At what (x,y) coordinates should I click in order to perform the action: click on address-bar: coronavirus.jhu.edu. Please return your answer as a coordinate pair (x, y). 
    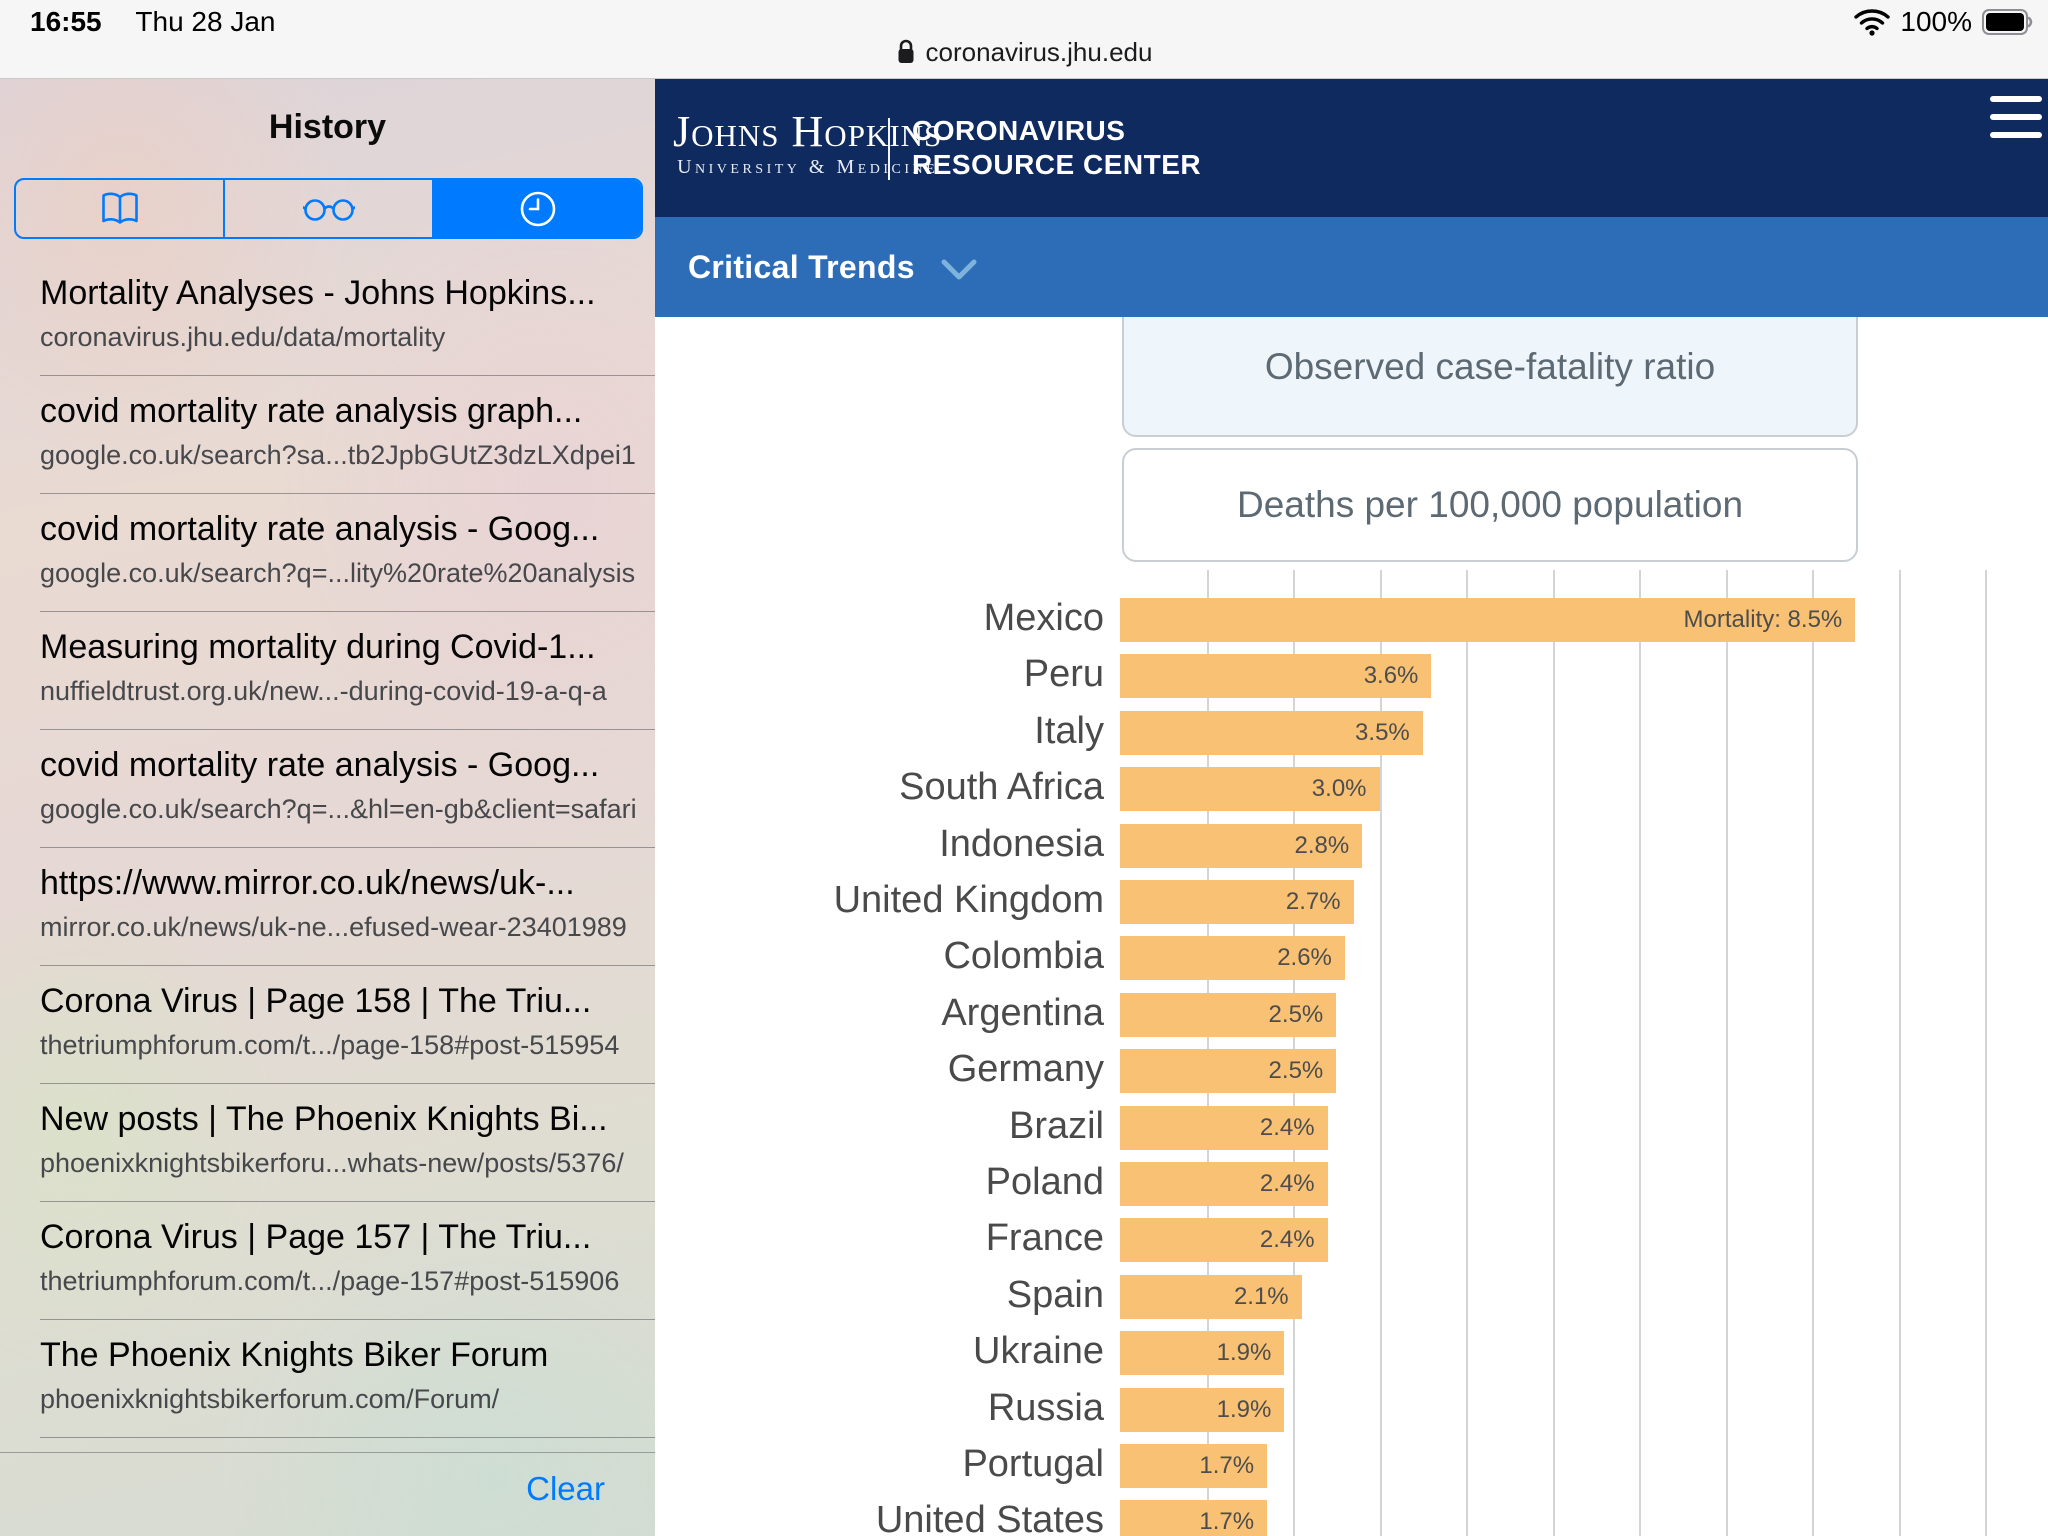
    Looking at the image, I should click on (1024, 52).